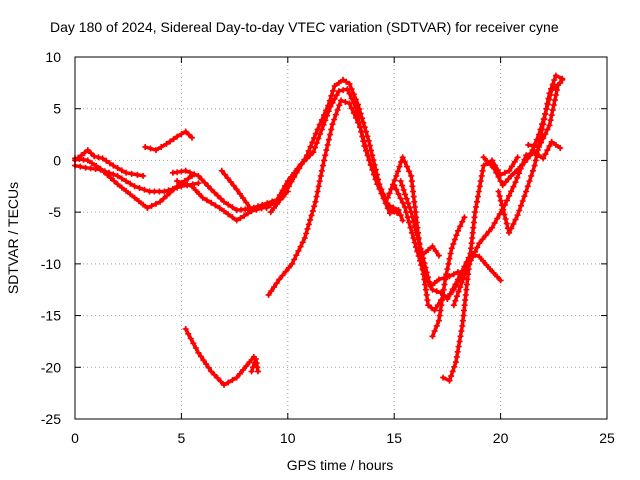 The width and height of the screenshot is (640, 480). Describe the element at coordinates (219, 357) in the screenshot. I see `series-points` at that location.